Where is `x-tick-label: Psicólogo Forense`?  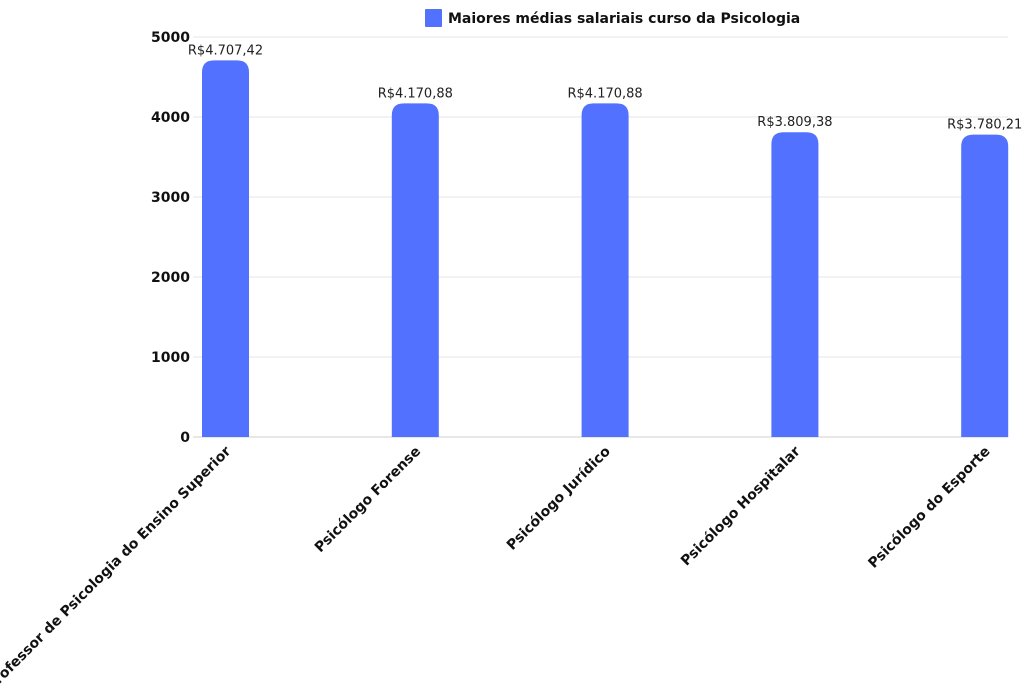 x-tick-label: Psicólogo Forense is located at coordinates (368, 500).